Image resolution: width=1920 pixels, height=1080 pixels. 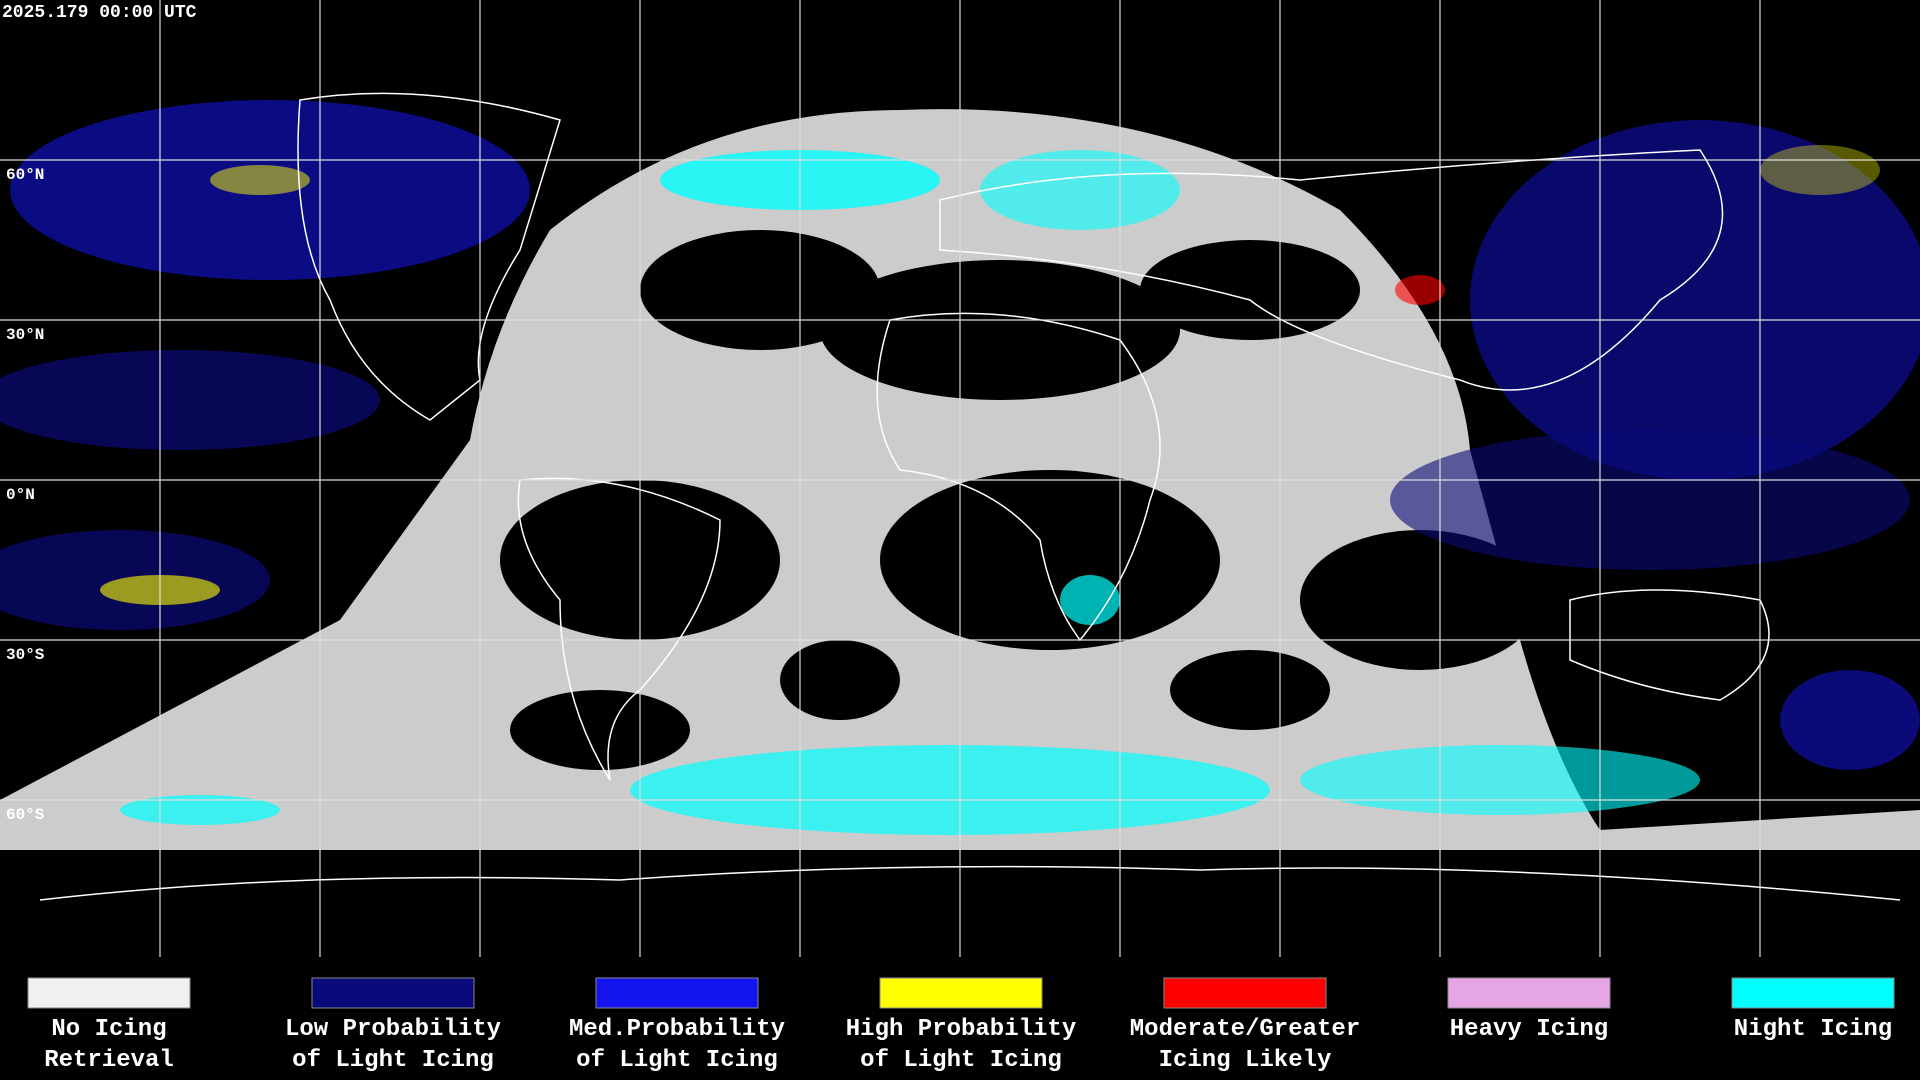 What do you see at coordinates (1529, 1029) in the screenshot?
I see `legend-label: Heavy Icing` at bounding box center [1529, 1029].